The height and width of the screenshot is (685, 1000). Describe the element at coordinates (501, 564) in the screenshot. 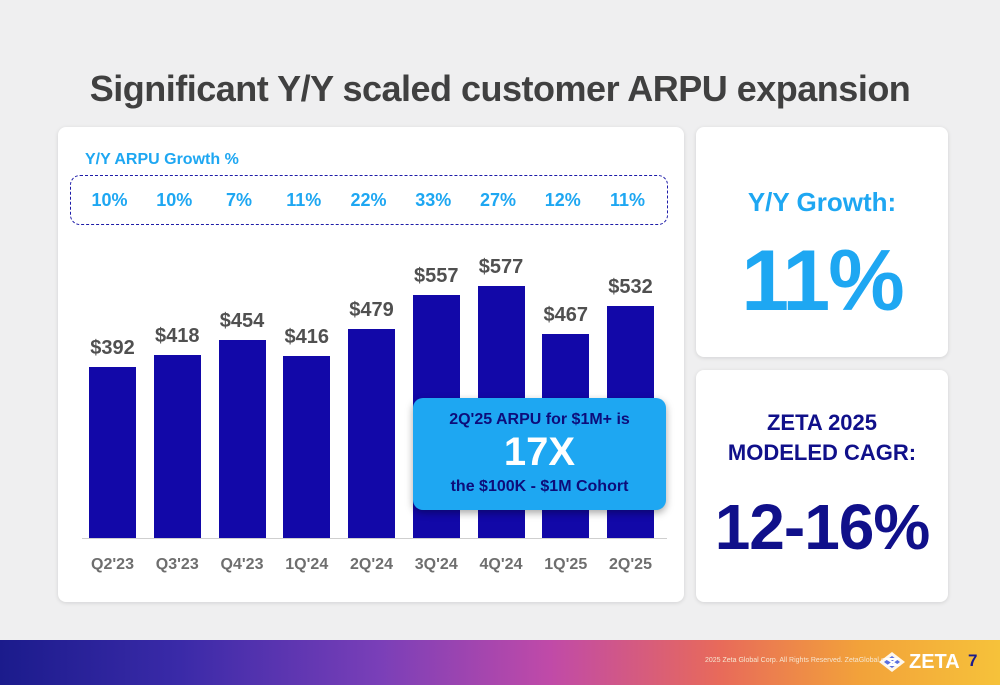

I see `x-tick-label: 4Q'24` at that location.